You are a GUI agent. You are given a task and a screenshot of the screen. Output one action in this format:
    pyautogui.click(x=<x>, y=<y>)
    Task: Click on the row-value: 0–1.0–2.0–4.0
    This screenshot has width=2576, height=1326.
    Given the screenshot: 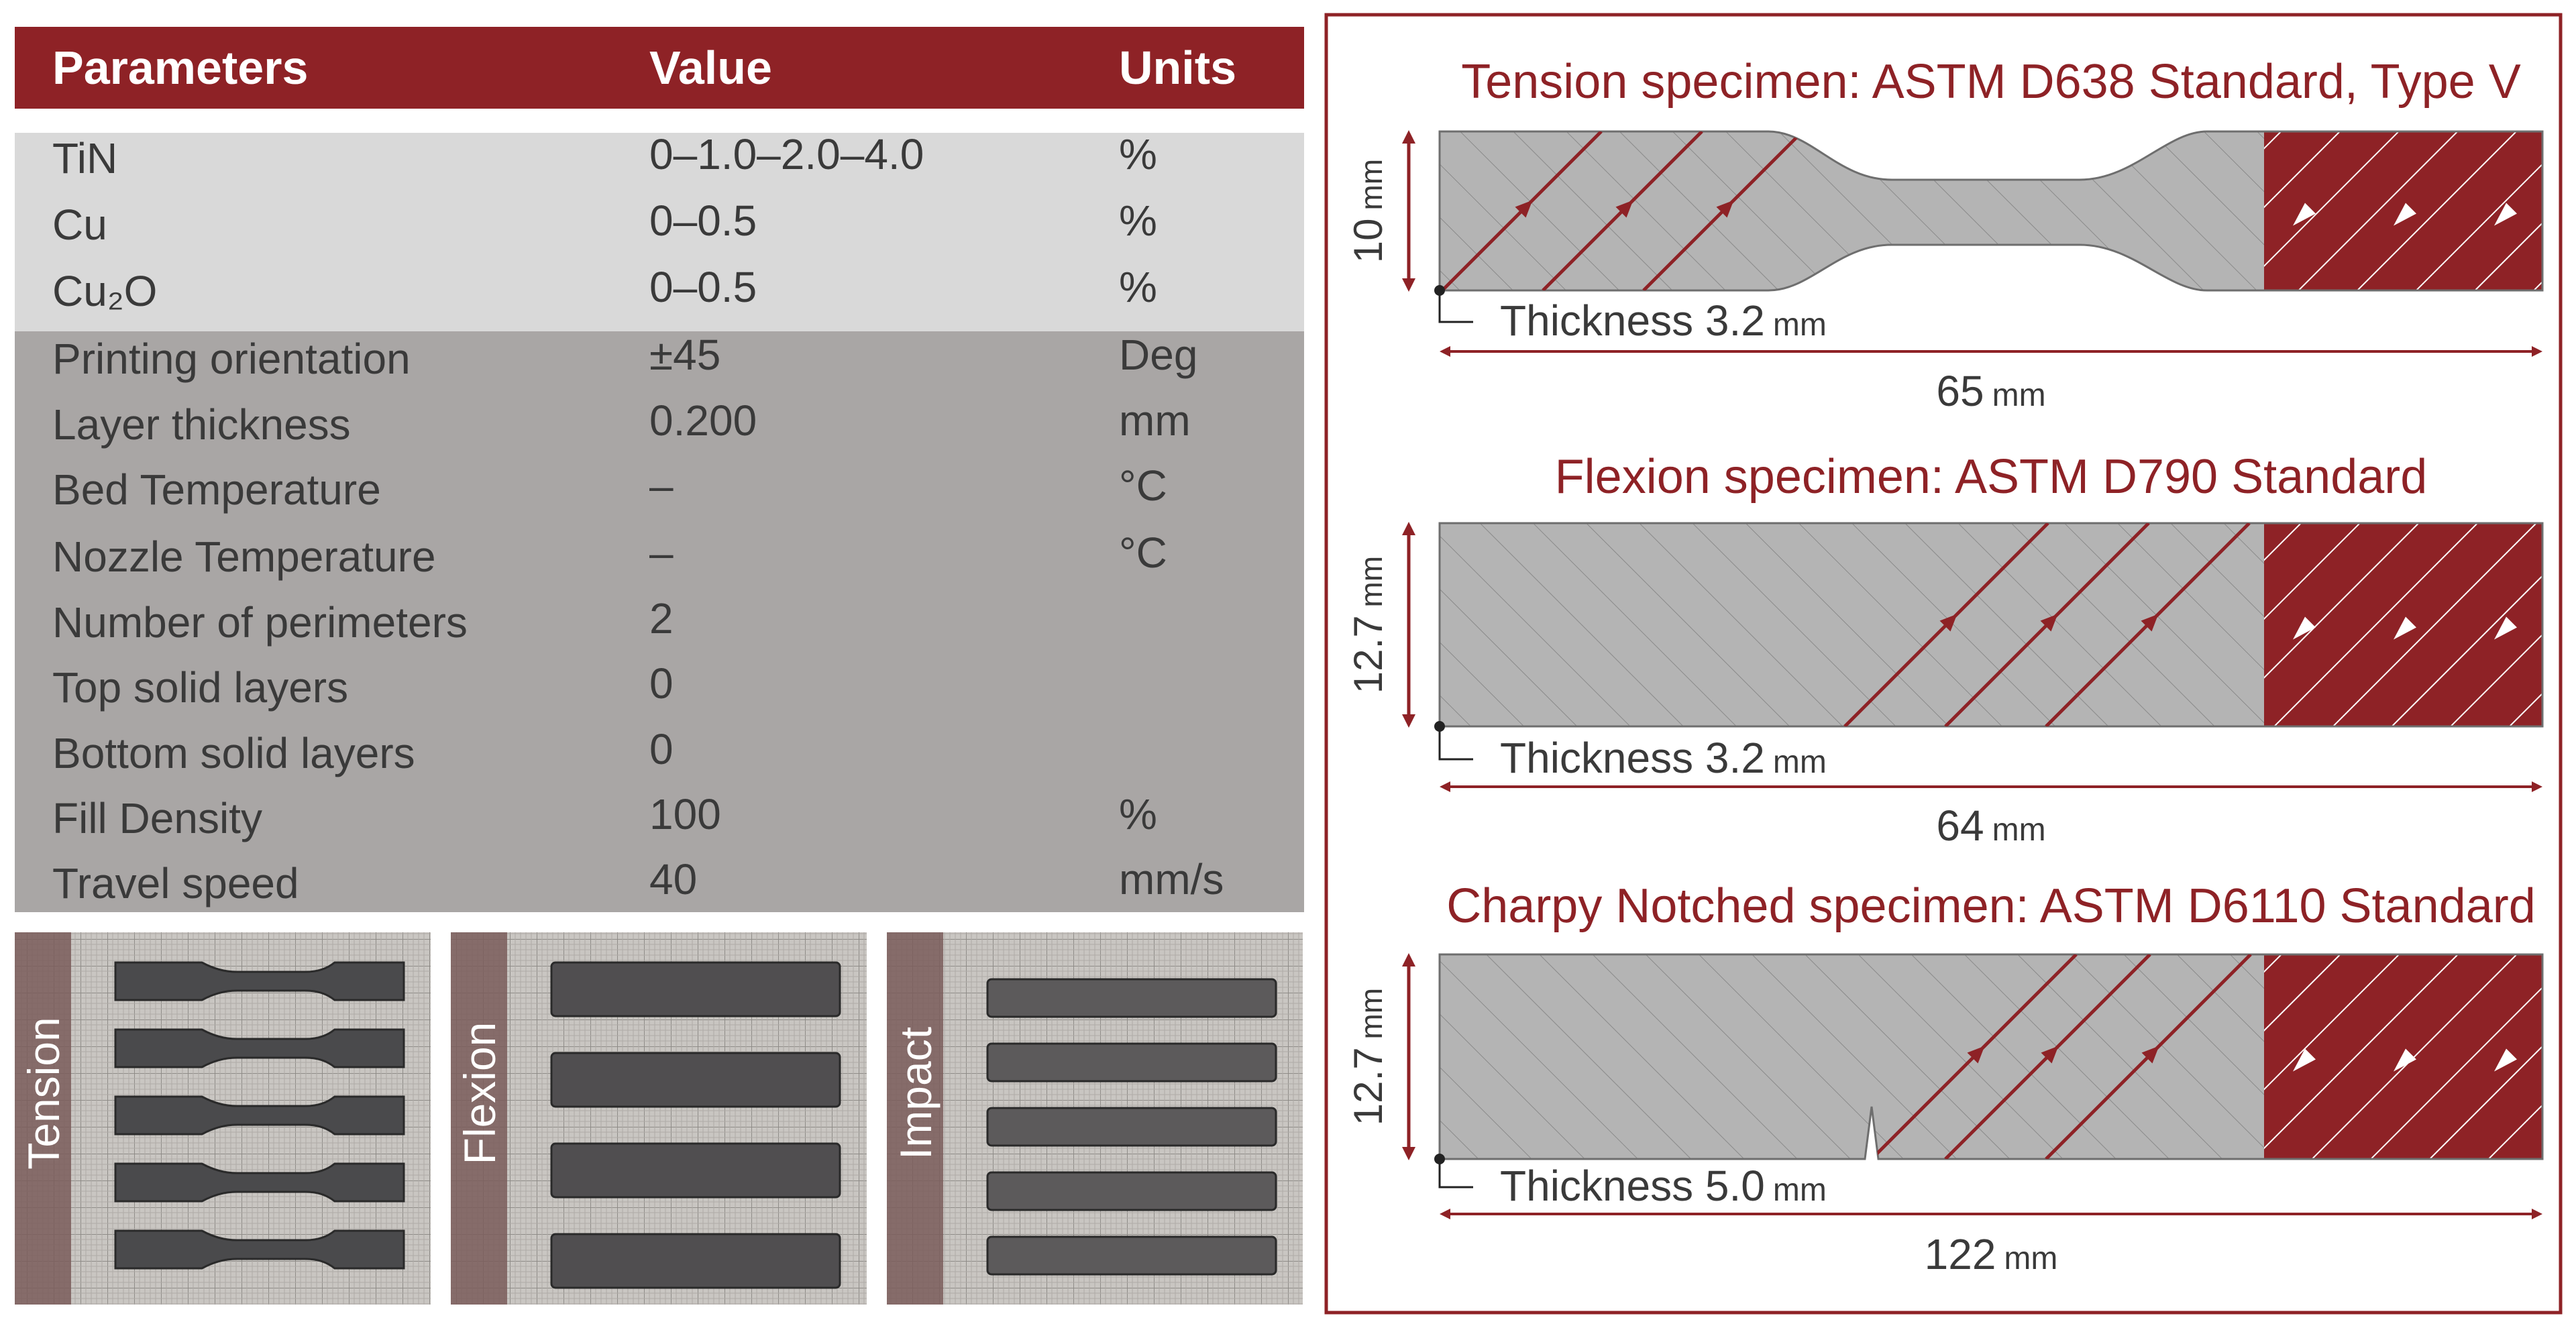 What is the action you would take?
    pyautogui.click(x=786, y=154)
    